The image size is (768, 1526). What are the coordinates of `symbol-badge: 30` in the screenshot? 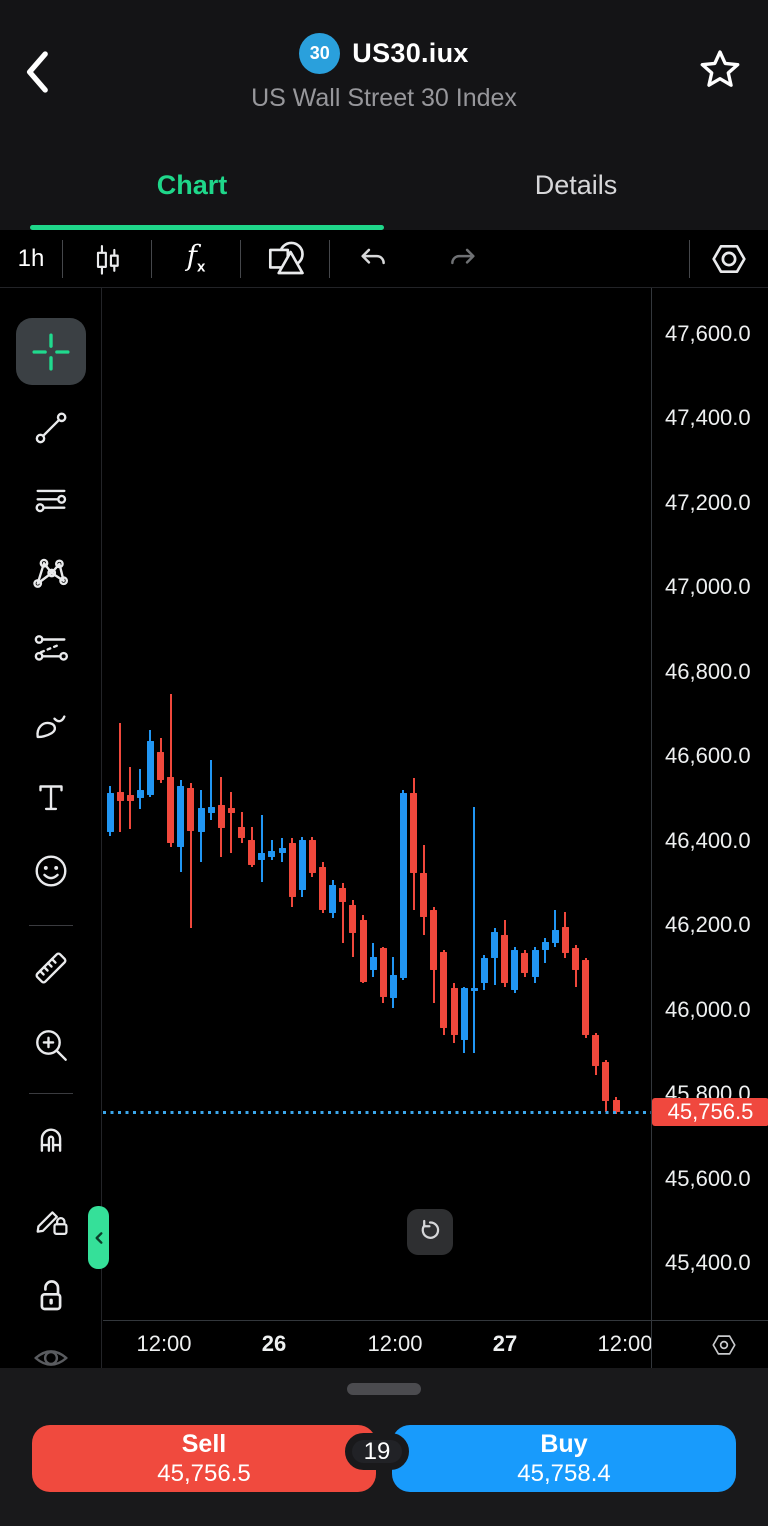 It's located at (320, 53).